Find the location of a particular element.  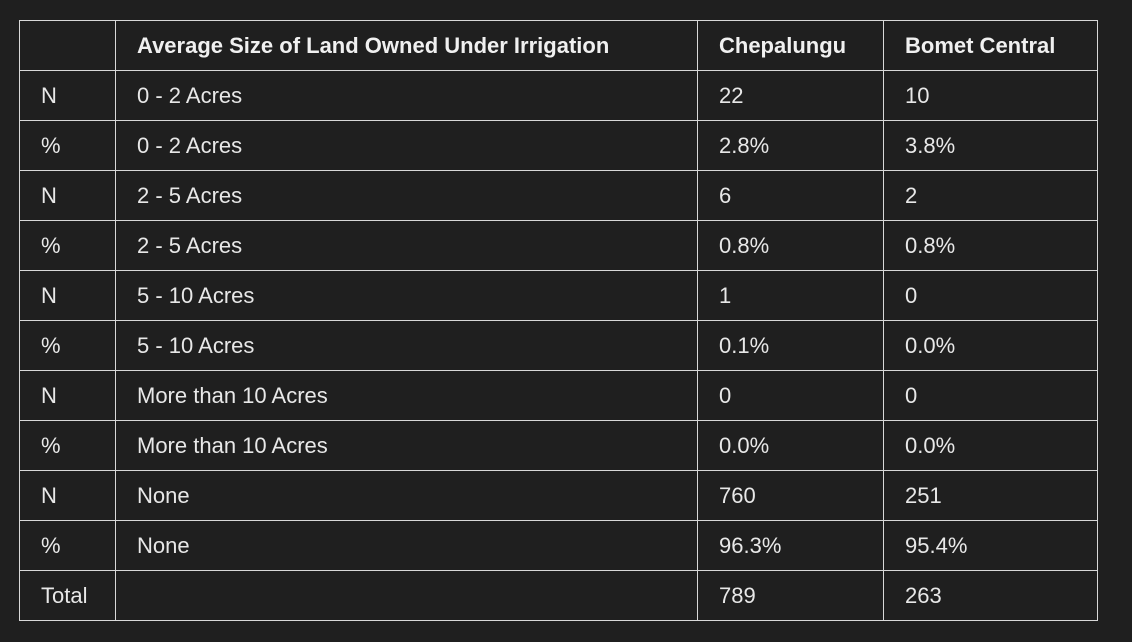

cell-bomet-central: 0.8% is located at coordinates (990, 245).